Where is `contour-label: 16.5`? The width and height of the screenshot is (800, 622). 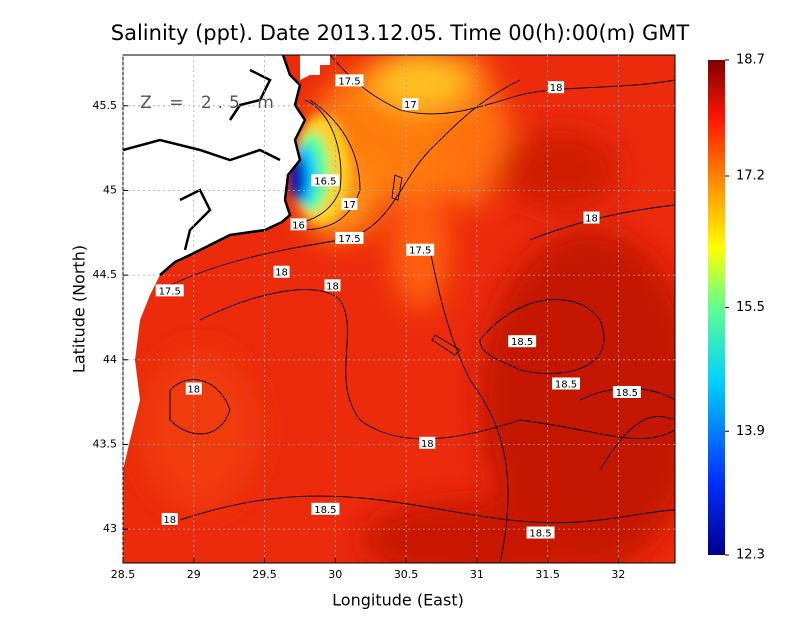
contour-label: 16.5 is located at coordinates (325, 181).